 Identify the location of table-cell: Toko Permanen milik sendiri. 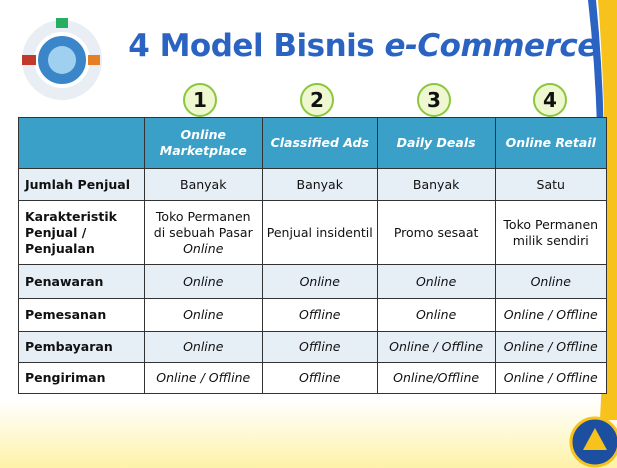
(550, 232).